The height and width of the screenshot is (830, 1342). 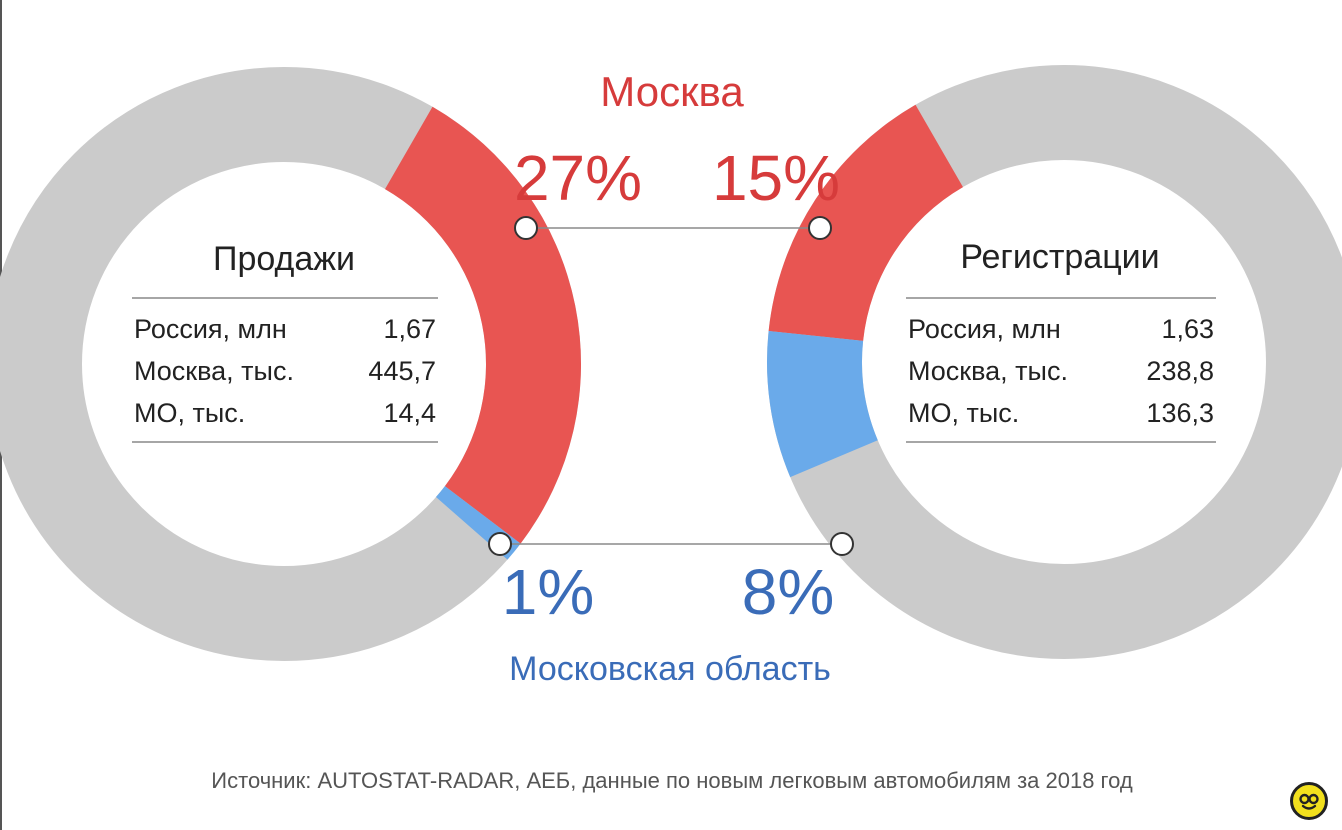 I want to click on sales-row-label: Россия, млн, so click(x=210, y=329).